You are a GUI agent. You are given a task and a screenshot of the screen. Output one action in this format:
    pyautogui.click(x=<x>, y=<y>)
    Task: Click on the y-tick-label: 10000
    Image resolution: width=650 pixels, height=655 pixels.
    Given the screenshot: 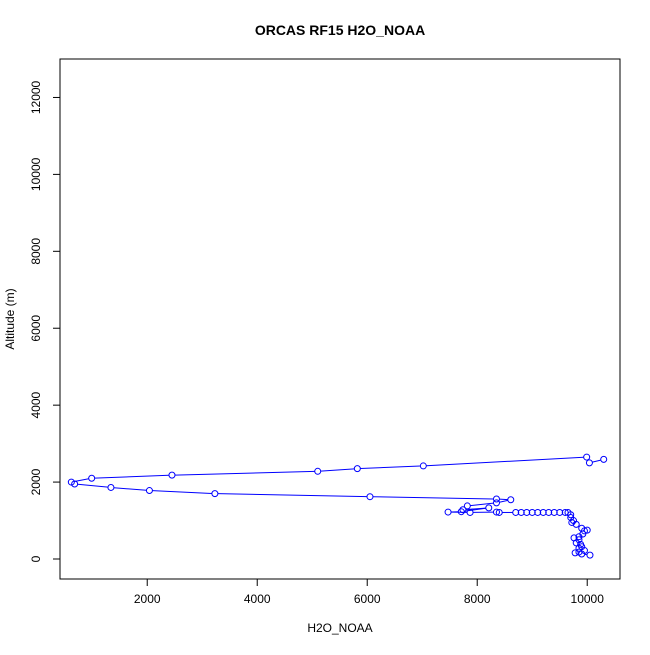 What is the action you would take?
    pyautogui.click(x=36, y=174)
    